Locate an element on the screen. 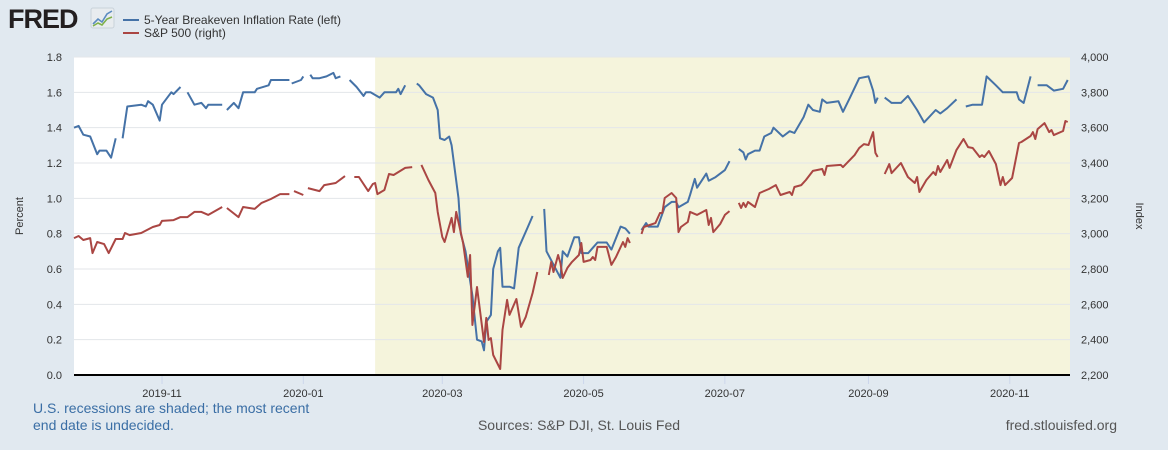  fred-logo: FRED is located at coordinates (61, 19).